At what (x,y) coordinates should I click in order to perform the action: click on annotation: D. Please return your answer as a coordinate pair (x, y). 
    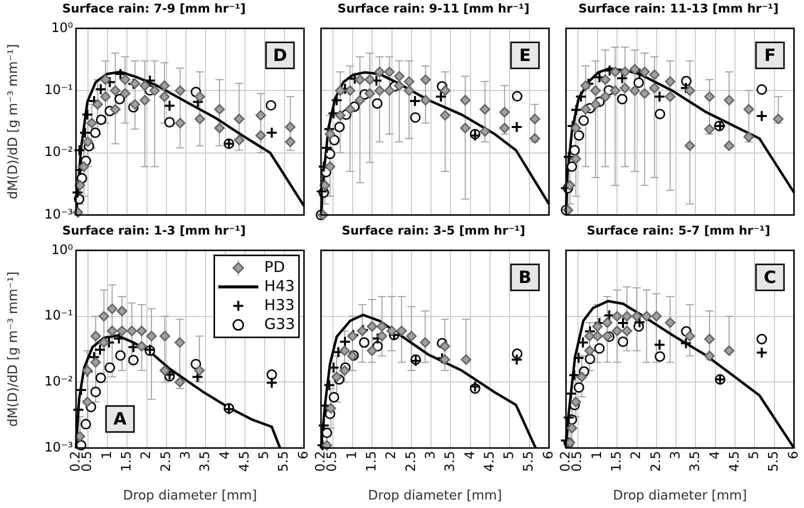
    Looking at the image, I should click on (280, 56).